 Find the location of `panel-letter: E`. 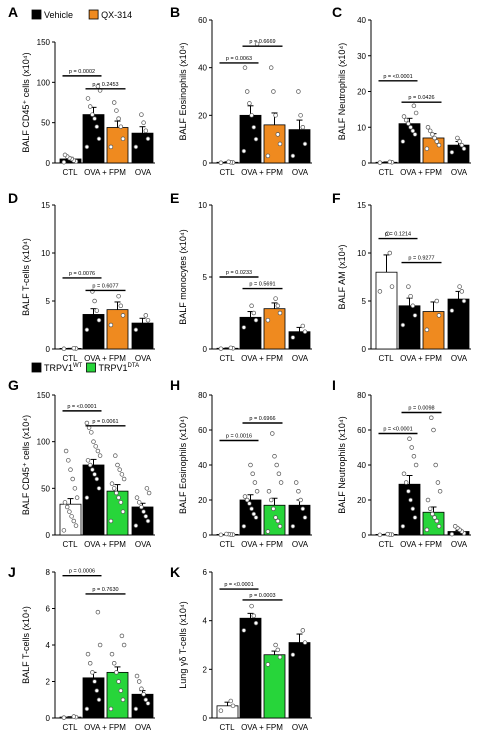

panel-letter: E is located at coordinates (174, 198).